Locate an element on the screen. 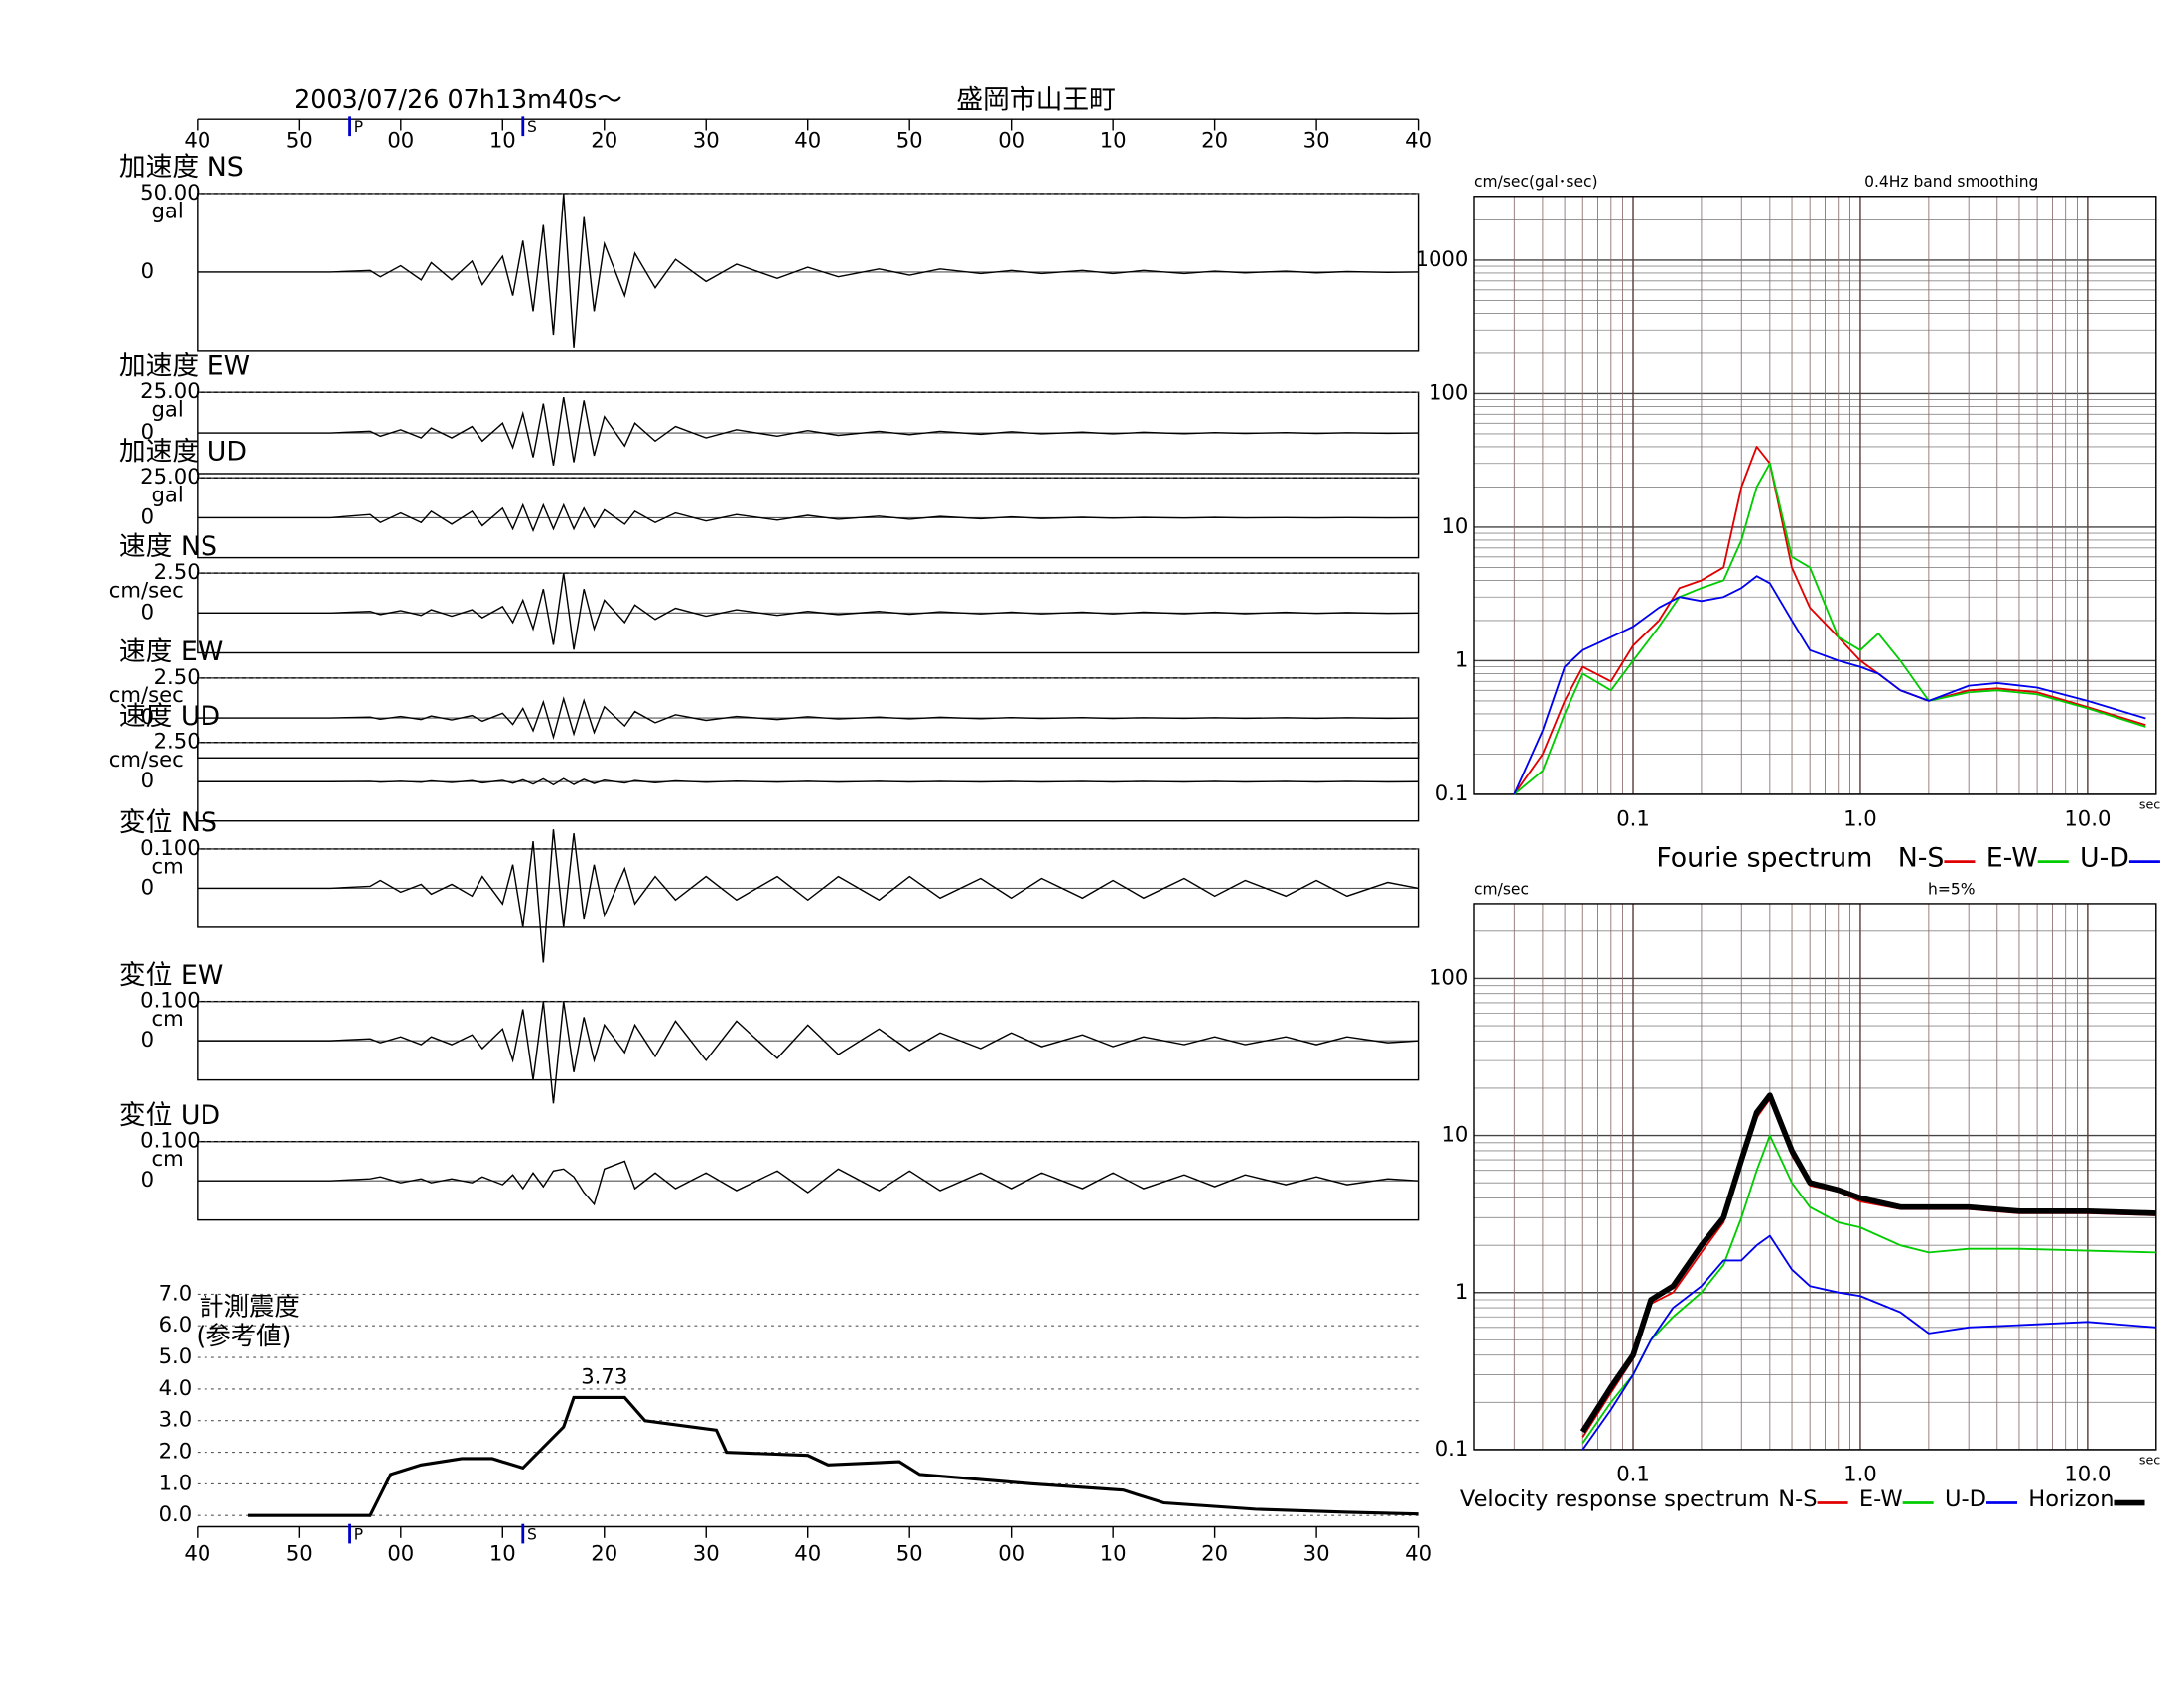  y-axis-unit: cm/sec(gal･sec) is located at coordinates (1536, 182).